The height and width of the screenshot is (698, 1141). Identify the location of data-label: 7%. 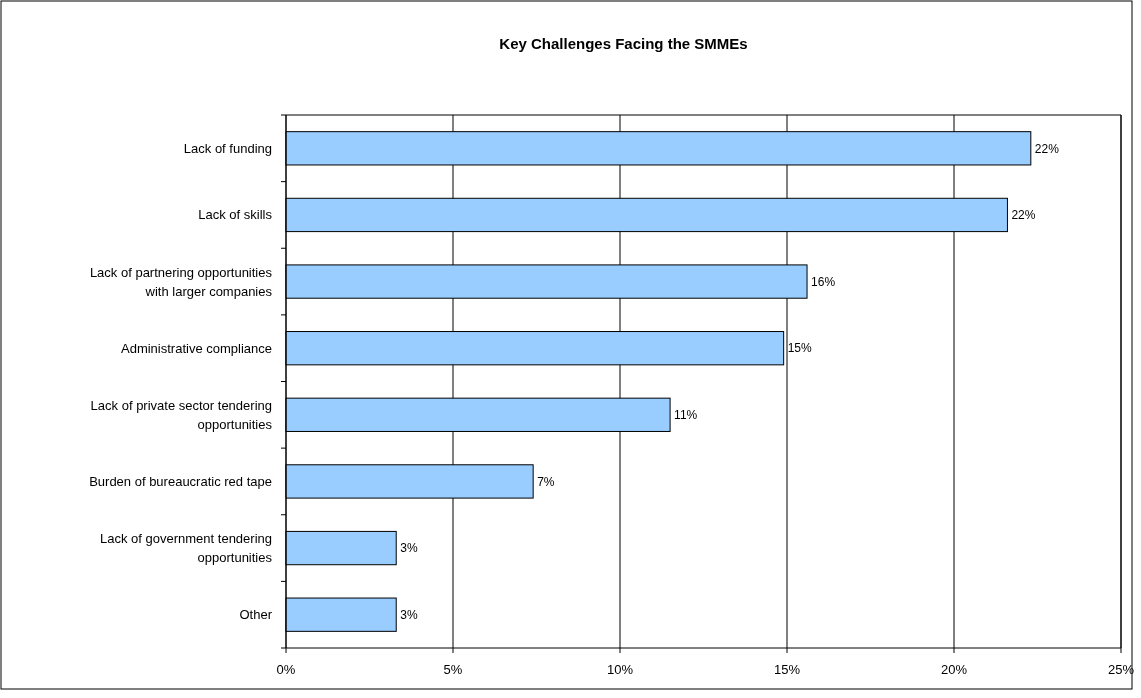
(546, 481).